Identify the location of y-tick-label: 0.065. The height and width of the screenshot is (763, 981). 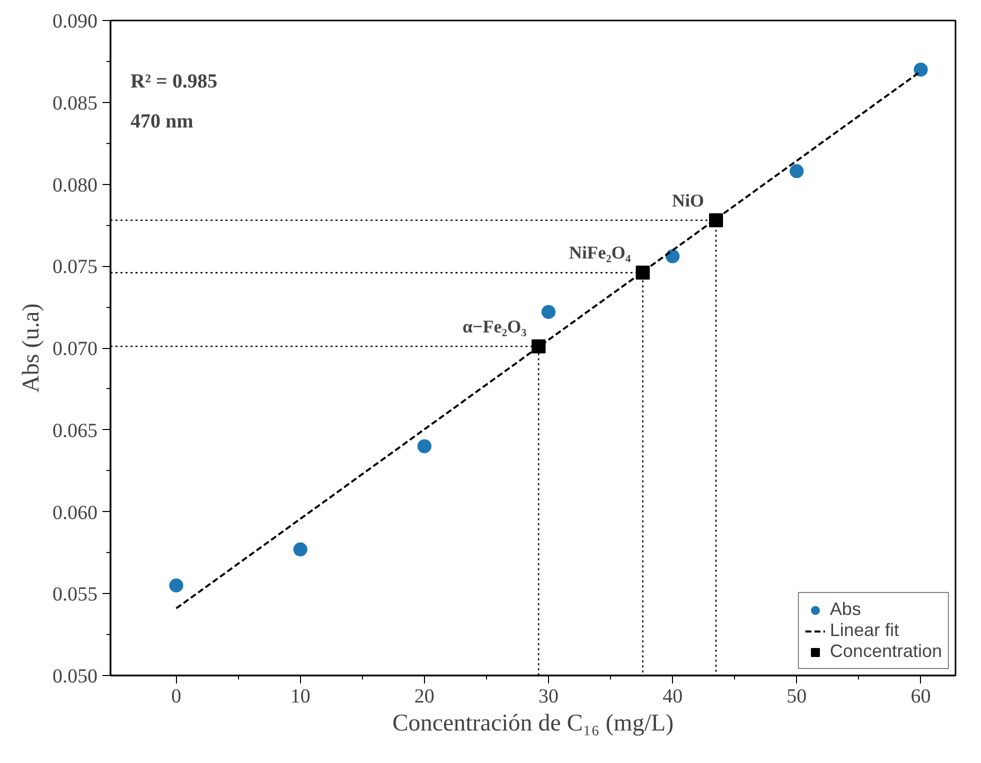
(75, 431).